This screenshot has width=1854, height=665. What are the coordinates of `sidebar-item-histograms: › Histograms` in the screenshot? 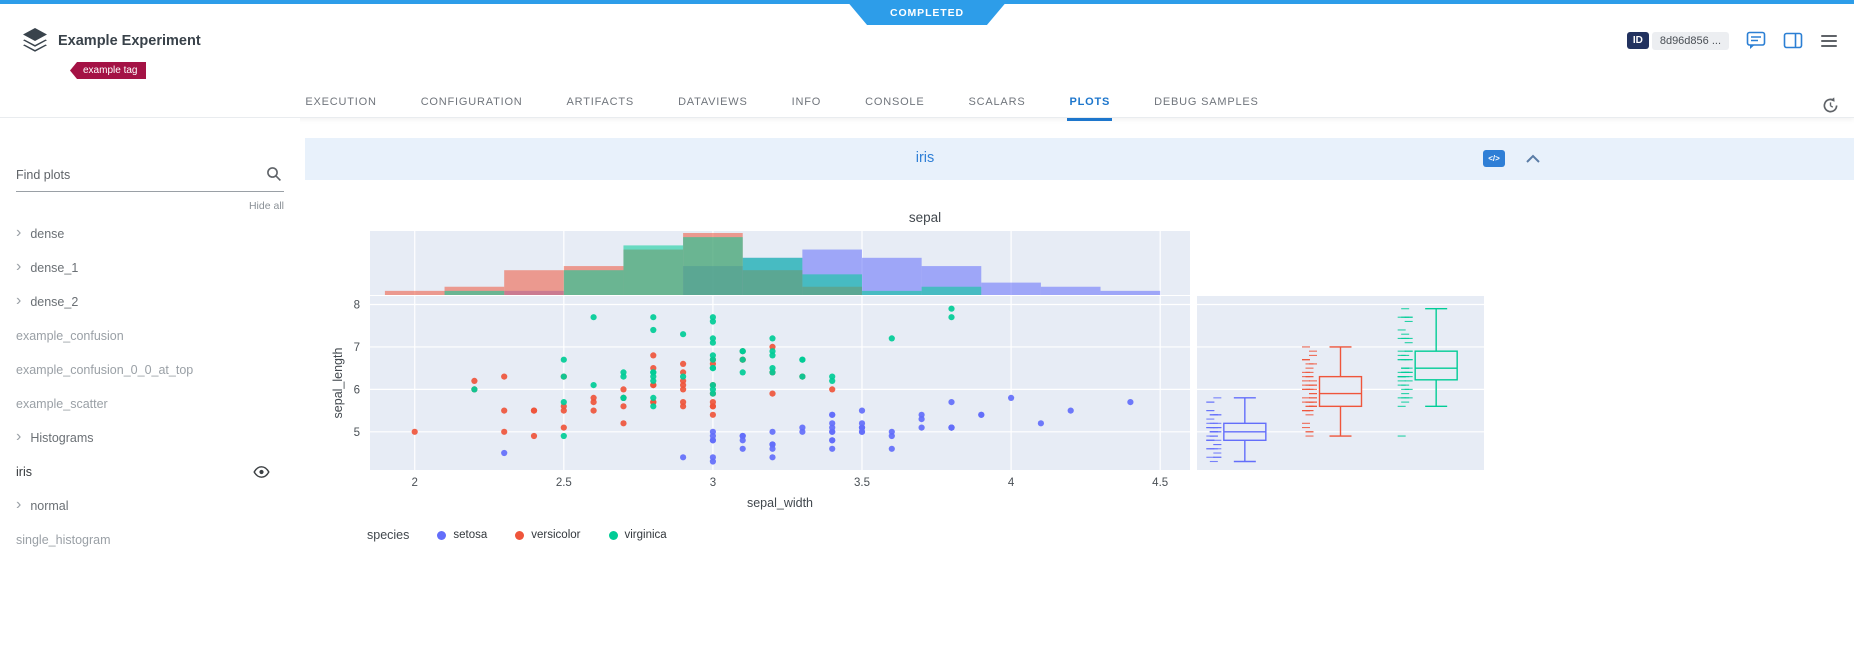 It's located at (150, 438).